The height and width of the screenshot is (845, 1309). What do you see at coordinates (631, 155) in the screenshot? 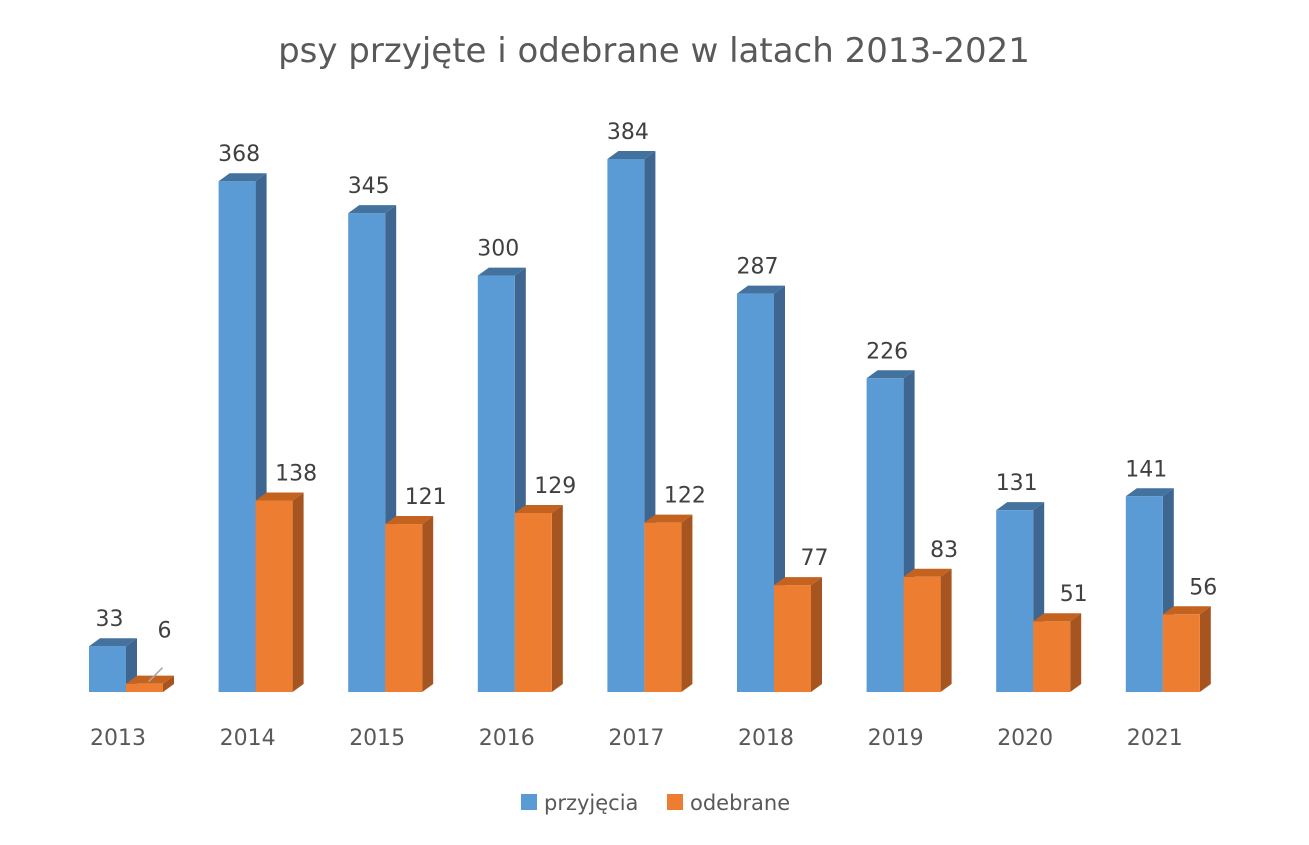
I see `bar-top-przyjecia-2017` at bounding box center [631, 155].